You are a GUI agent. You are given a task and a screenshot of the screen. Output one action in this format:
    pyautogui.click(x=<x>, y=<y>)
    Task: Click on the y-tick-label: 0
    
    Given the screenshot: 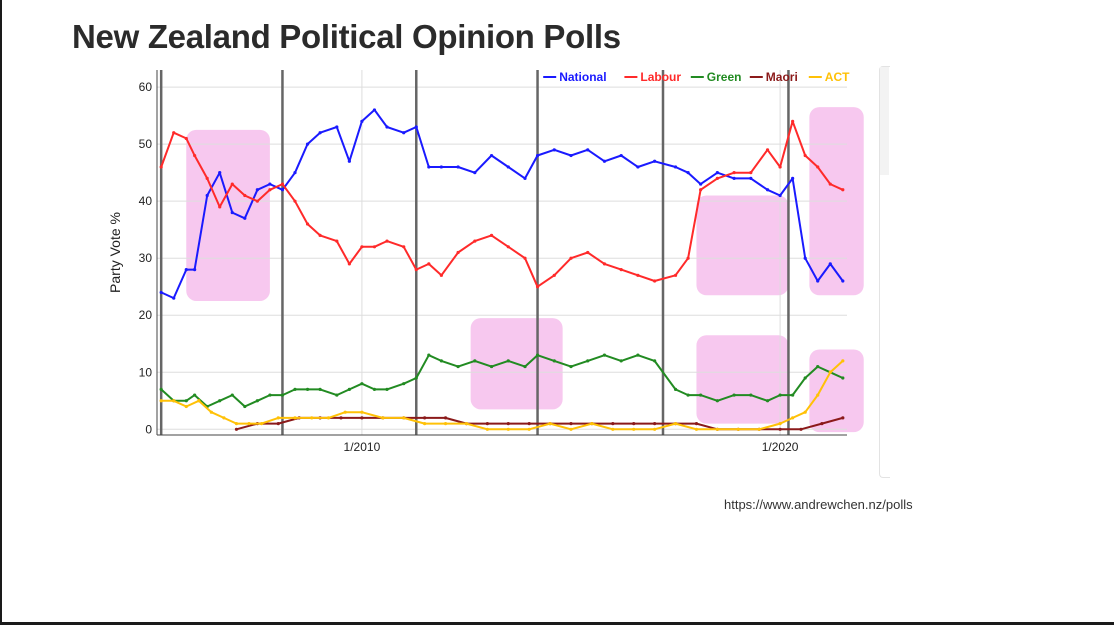 What is the action you would take?
    pyautogui.click(x=148, y=429)
    